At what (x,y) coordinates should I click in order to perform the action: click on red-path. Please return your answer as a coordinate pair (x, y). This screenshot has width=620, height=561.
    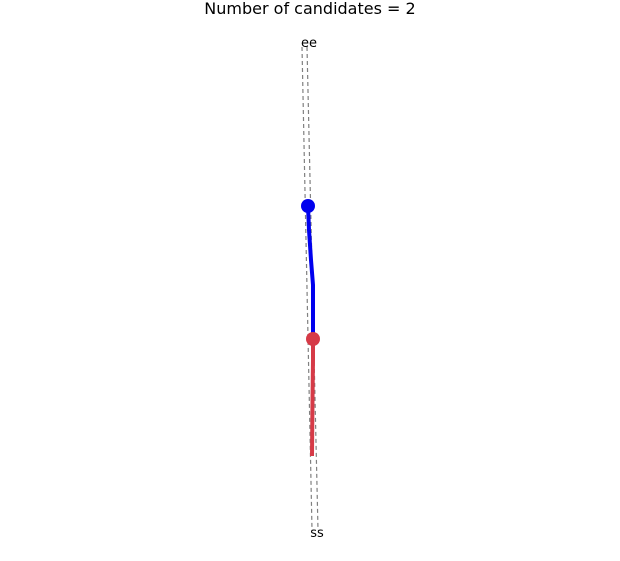
    Looking at the image, I should click on (312, 398).